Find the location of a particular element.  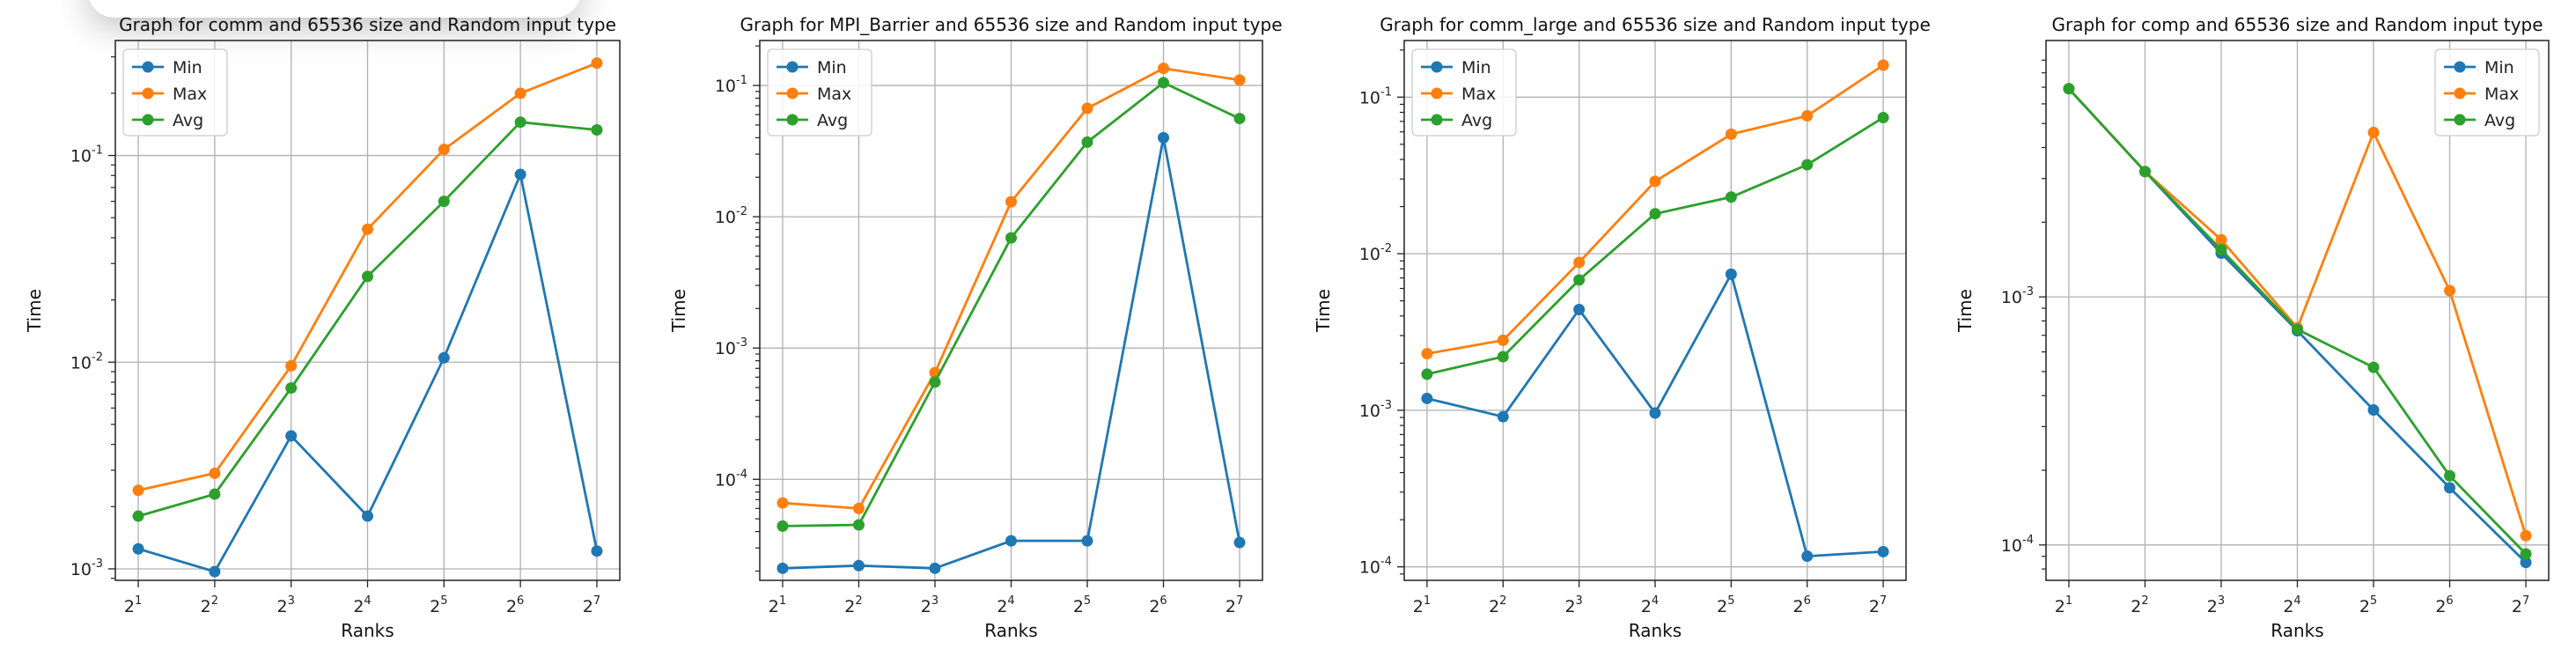

legend-label-min: Min is located at coordinates (832, 67).